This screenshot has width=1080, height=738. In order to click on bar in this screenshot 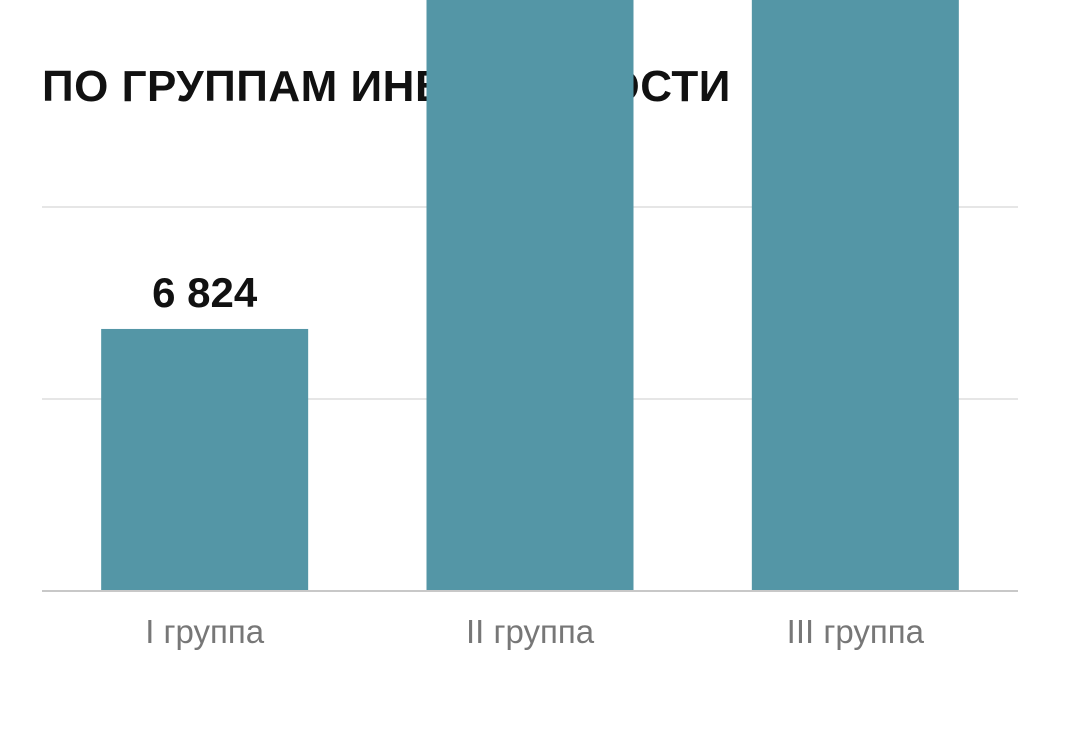, I will do `click(205, 459)`.